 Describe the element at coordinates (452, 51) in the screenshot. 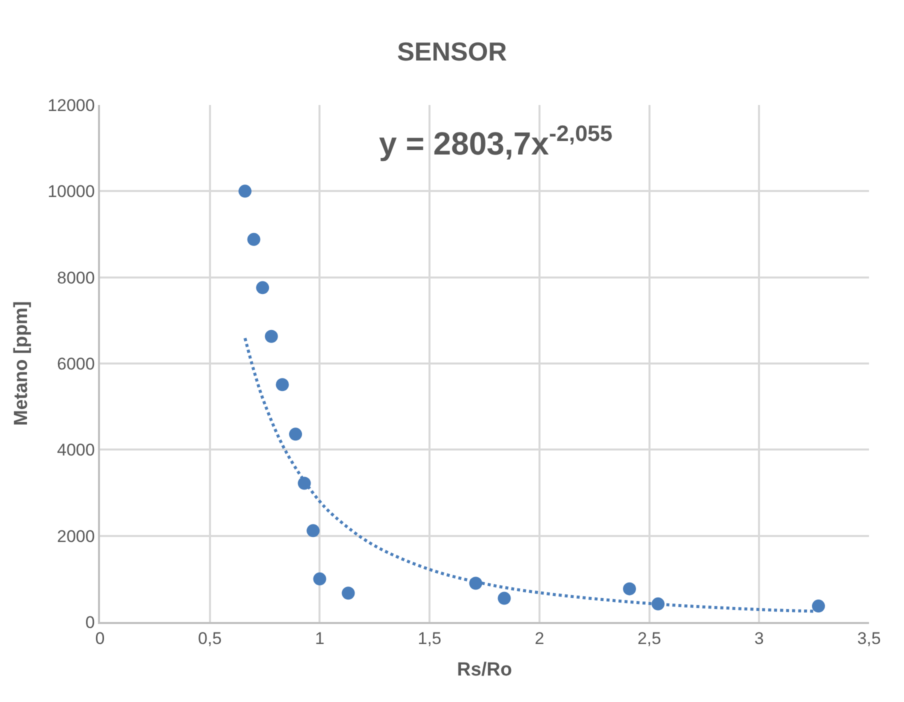

I see `chart-title: SENSOR` at that location.